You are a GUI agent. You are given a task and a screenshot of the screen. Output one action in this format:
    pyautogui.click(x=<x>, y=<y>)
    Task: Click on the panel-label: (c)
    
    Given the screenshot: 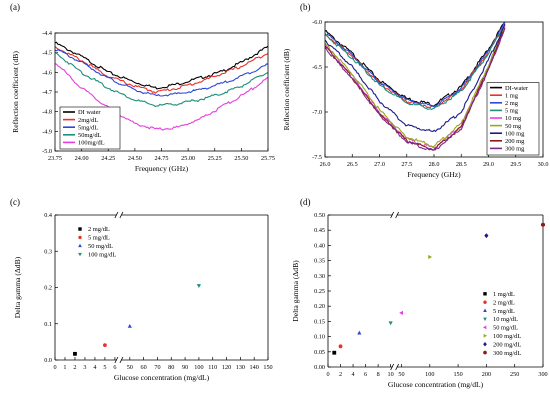 What is the action you would take?
    pyautogui.click(x=15, y=202)
    